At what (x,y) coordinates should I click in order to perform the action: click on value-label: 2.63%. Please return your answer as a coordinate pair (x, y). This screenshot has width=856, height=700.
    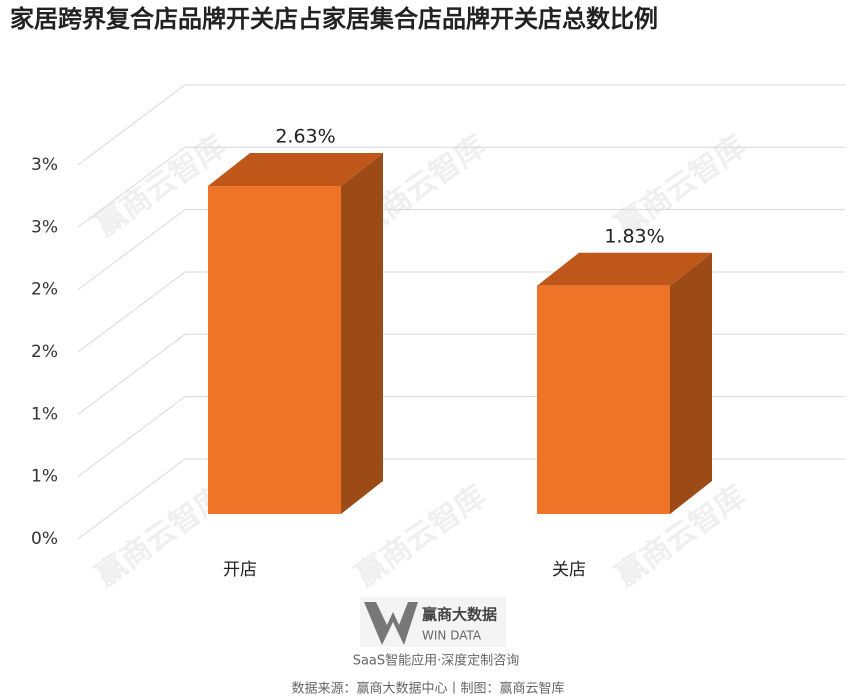
    Looking at the image, I should click on (305, 137).